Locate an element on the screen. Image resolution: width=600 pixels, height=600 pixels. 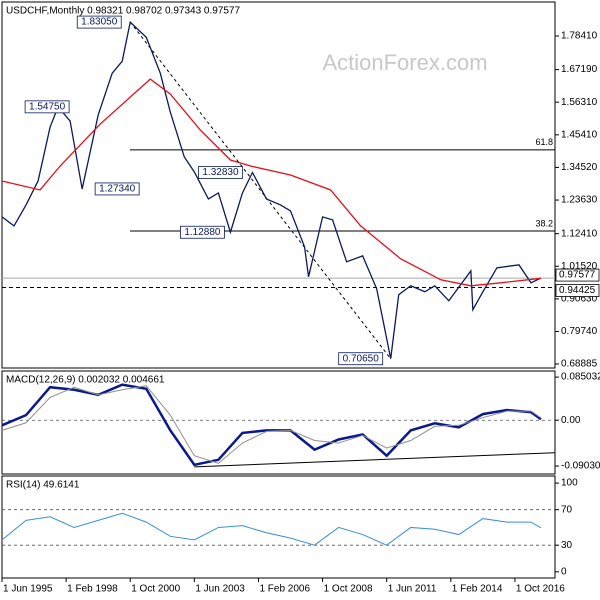
y-tick-label: 1.23630 is located at coordinates (579, 200).